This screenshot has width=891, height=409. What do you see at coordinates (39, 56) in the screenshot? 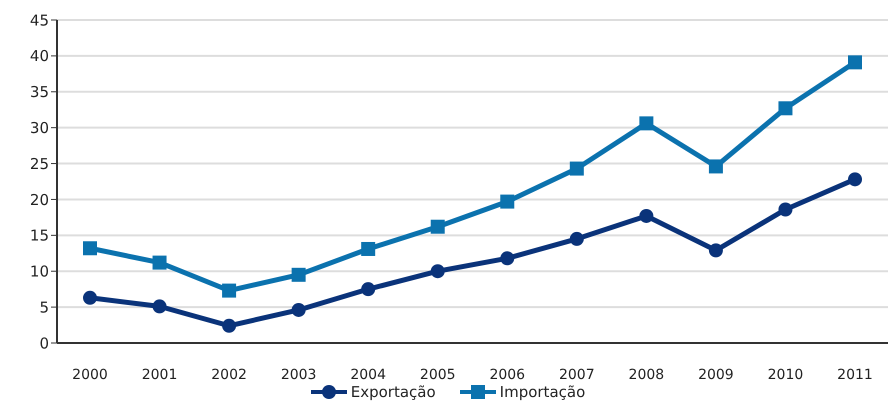
I see `y-tick-label: 40` at bounding box center [39, 56].